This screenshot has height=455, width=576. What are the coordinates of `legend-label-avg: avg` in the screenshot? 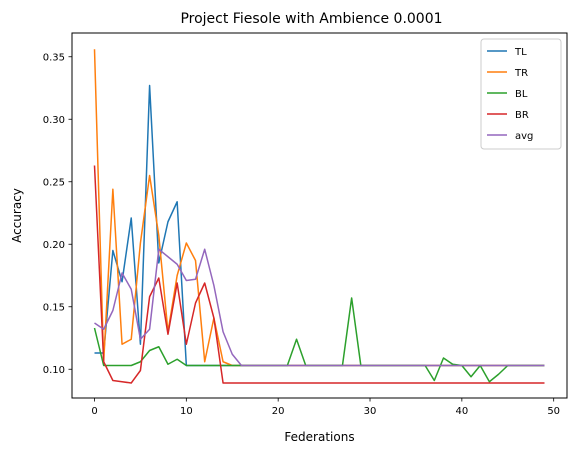 It's located at (524, 136).